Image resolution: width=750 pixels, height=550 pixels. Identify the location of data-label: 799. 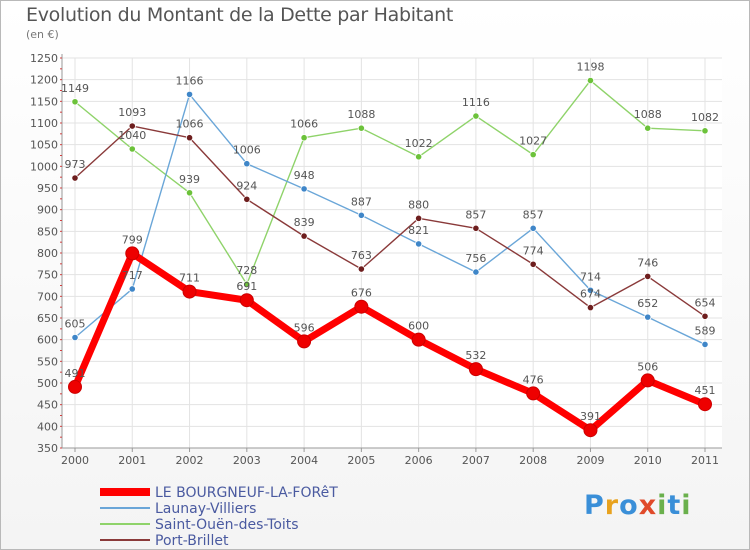
(132, 239).